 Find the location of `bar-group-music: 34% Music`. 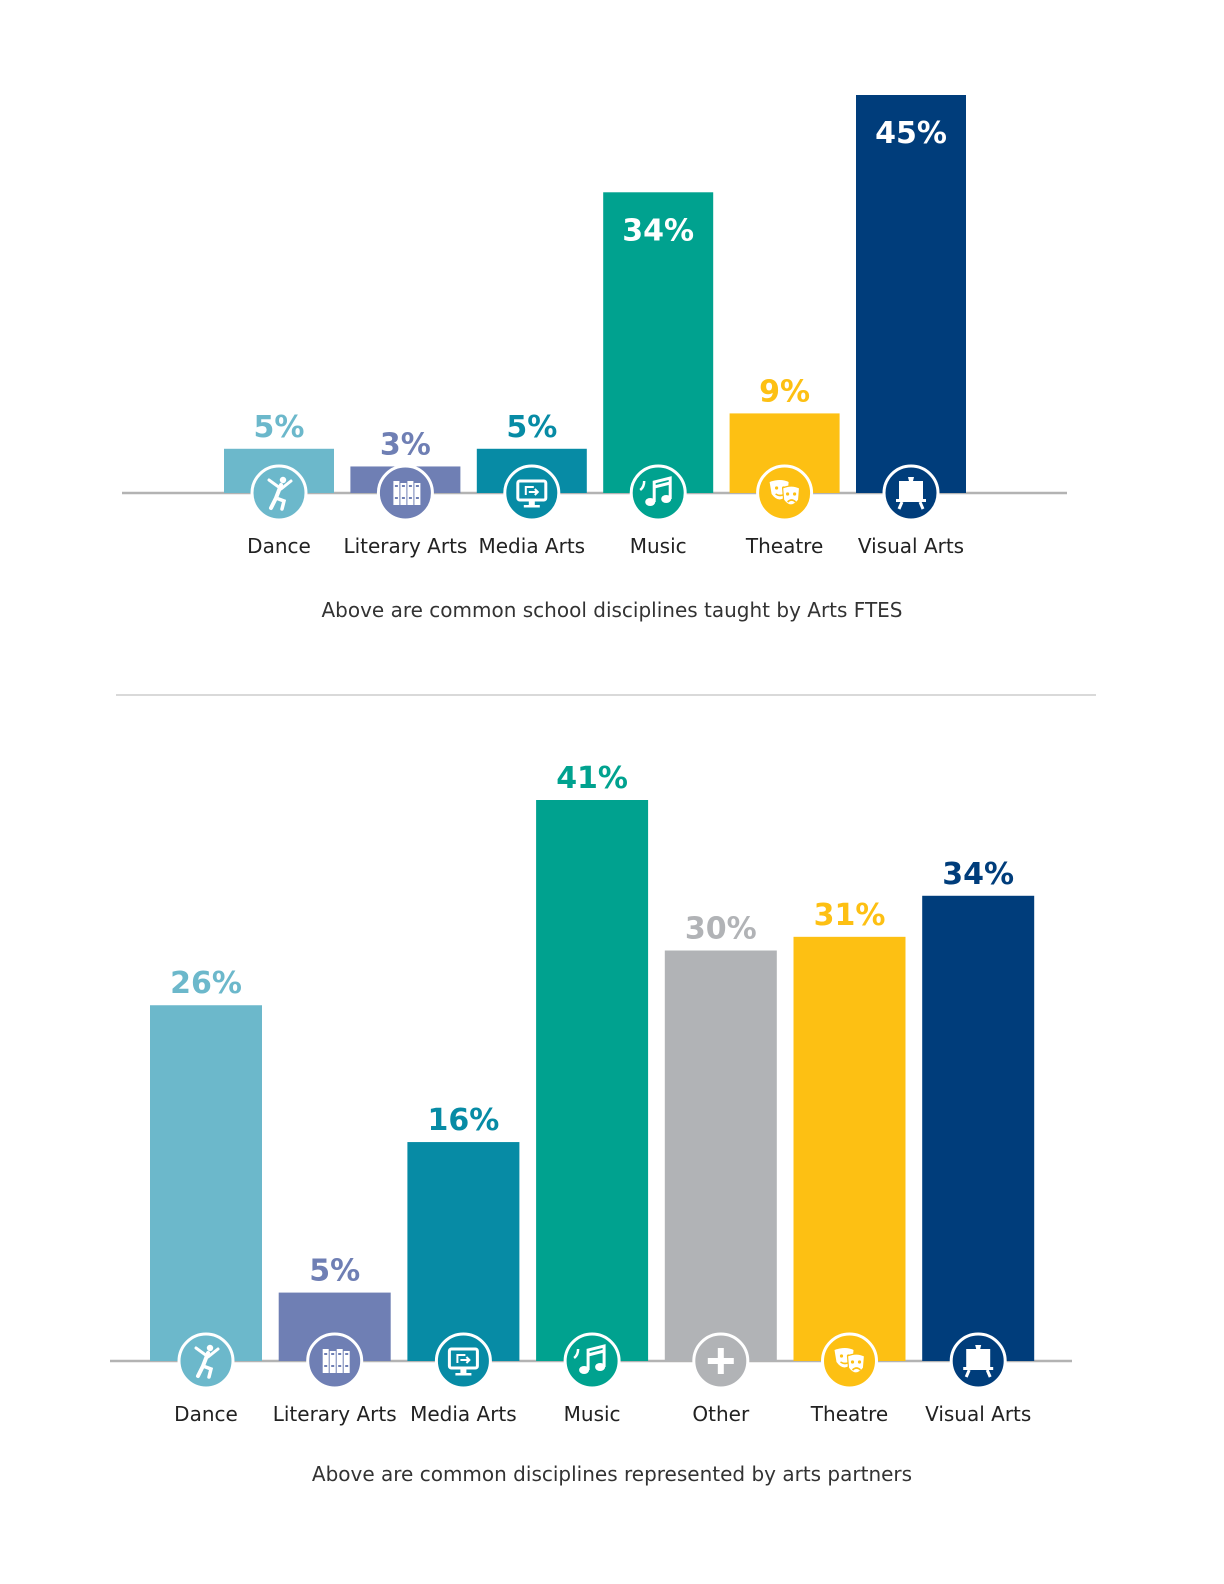

bar-group-music: 34% Music is located at coordinates (658, 375).